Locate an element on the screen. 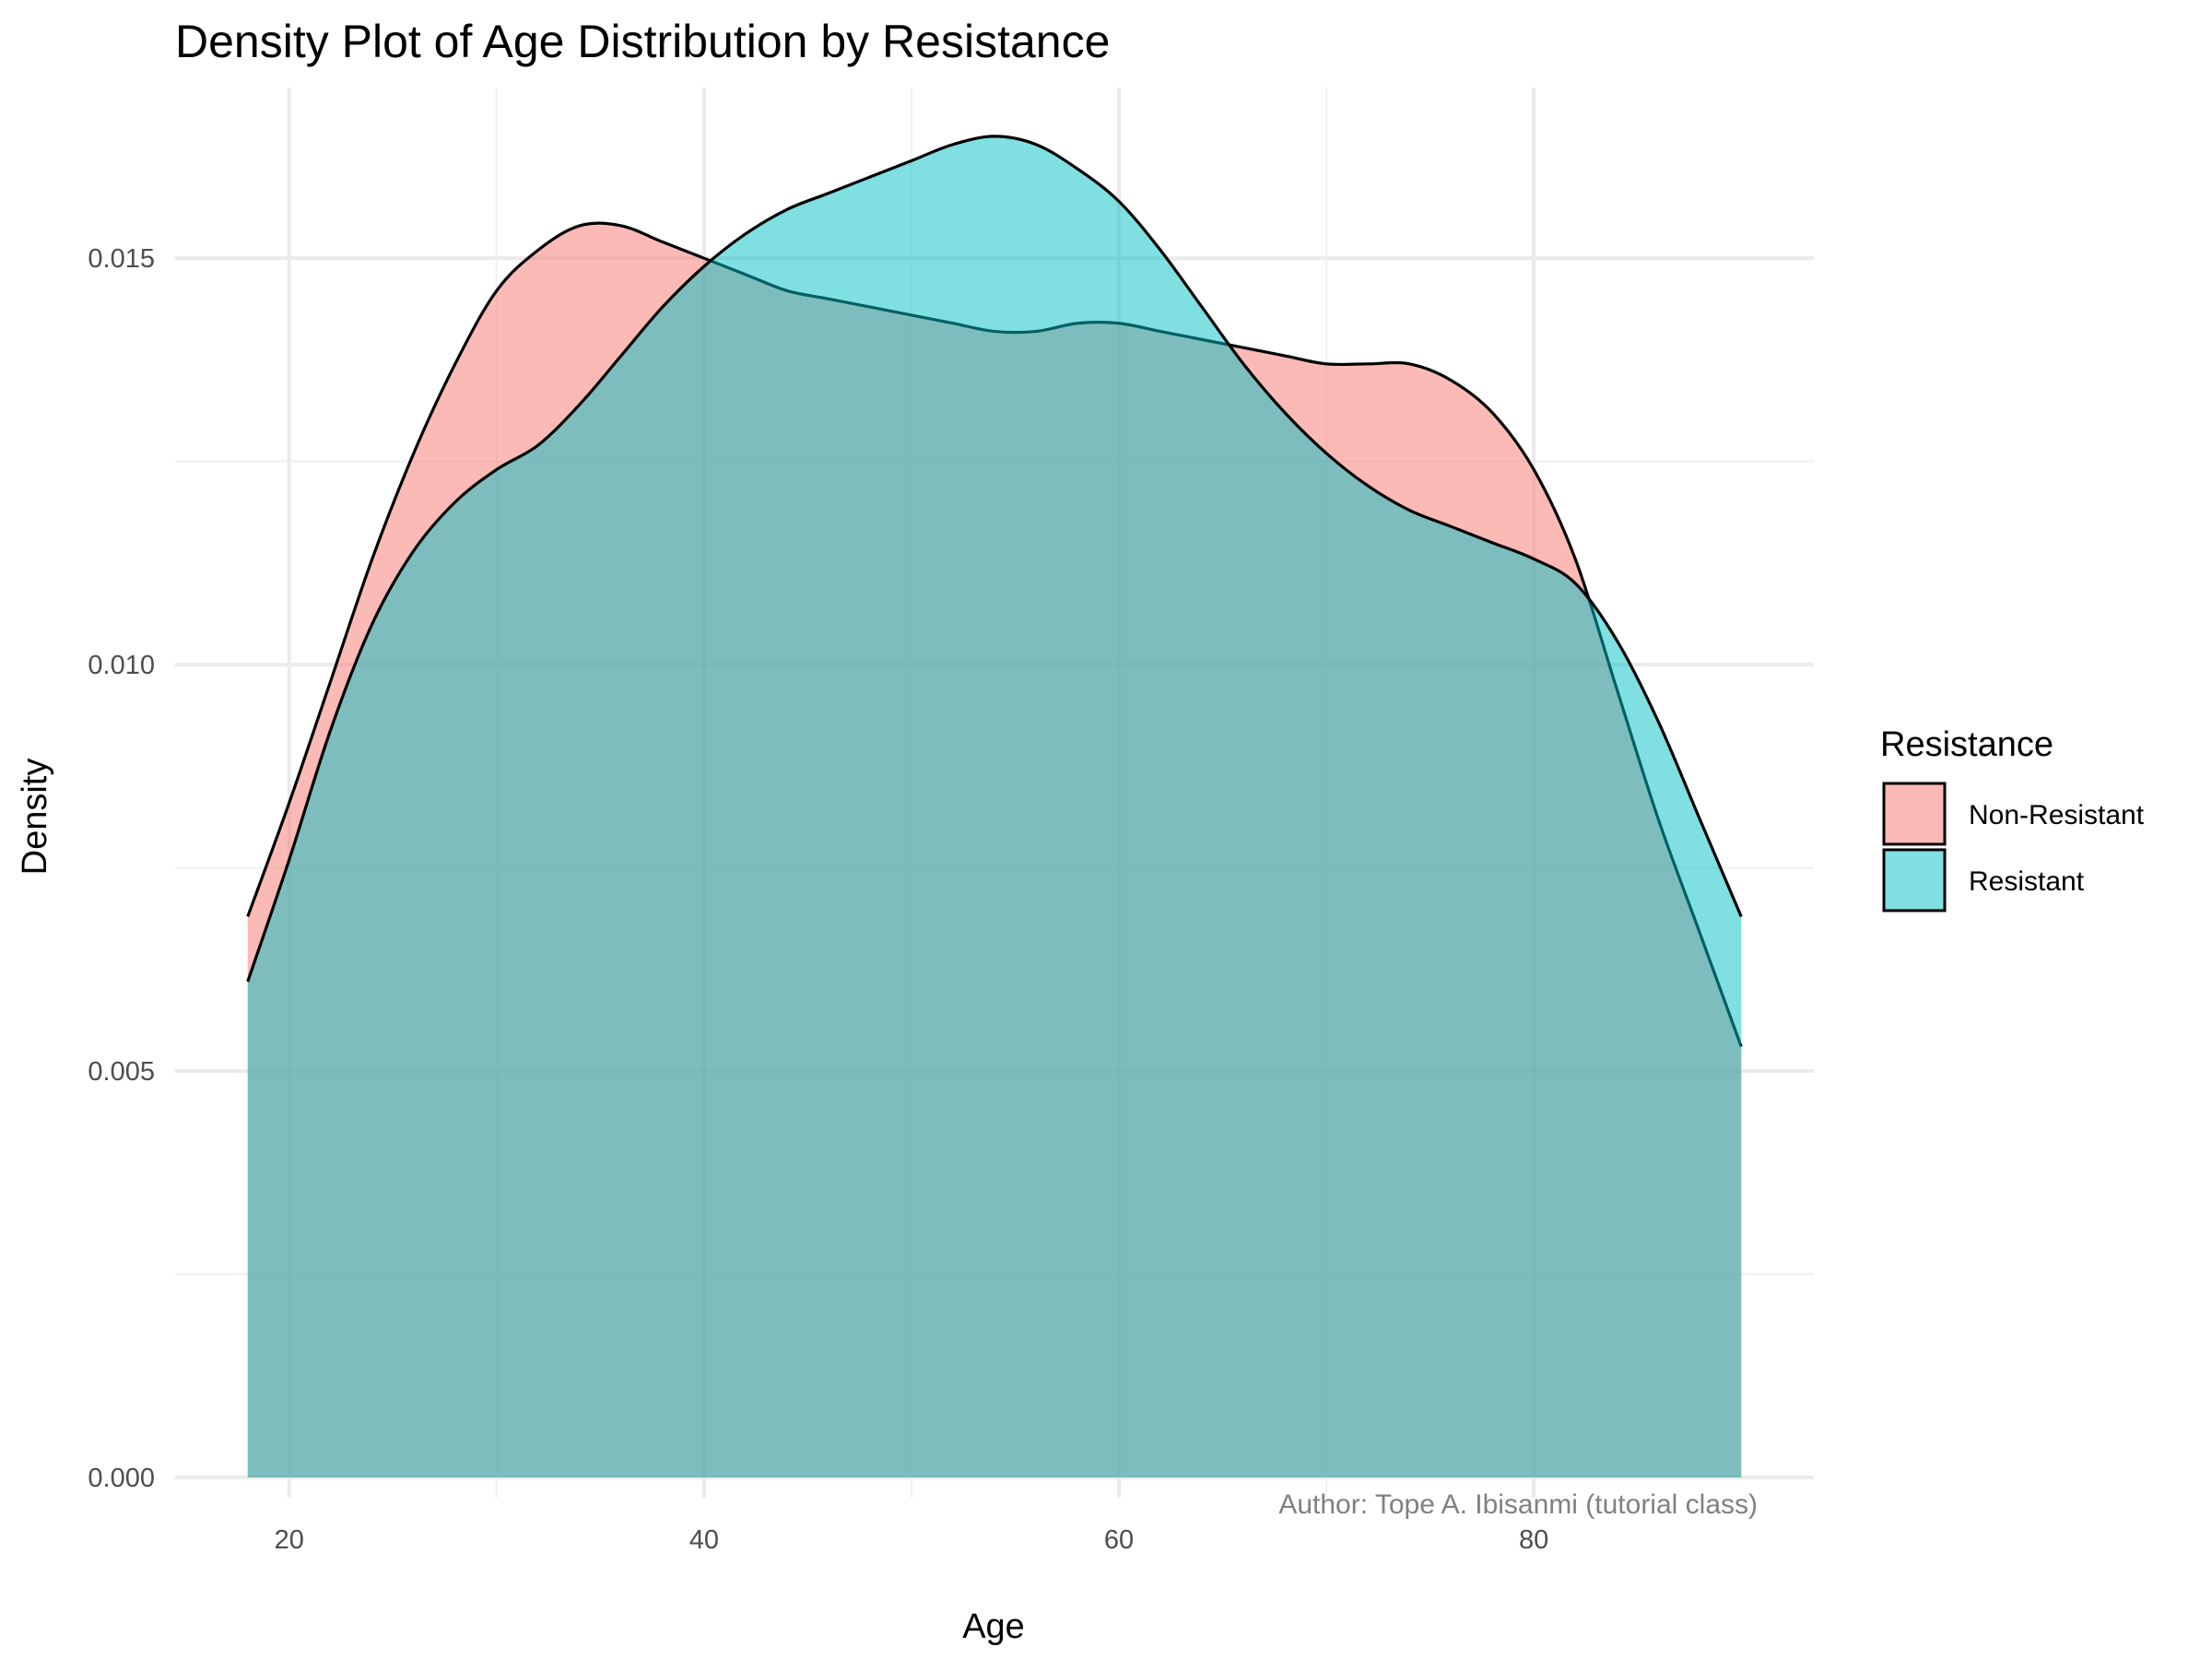 The image size is (2212, 1659). y-tick-label: 0.015 is located at coordinates (121, 259).